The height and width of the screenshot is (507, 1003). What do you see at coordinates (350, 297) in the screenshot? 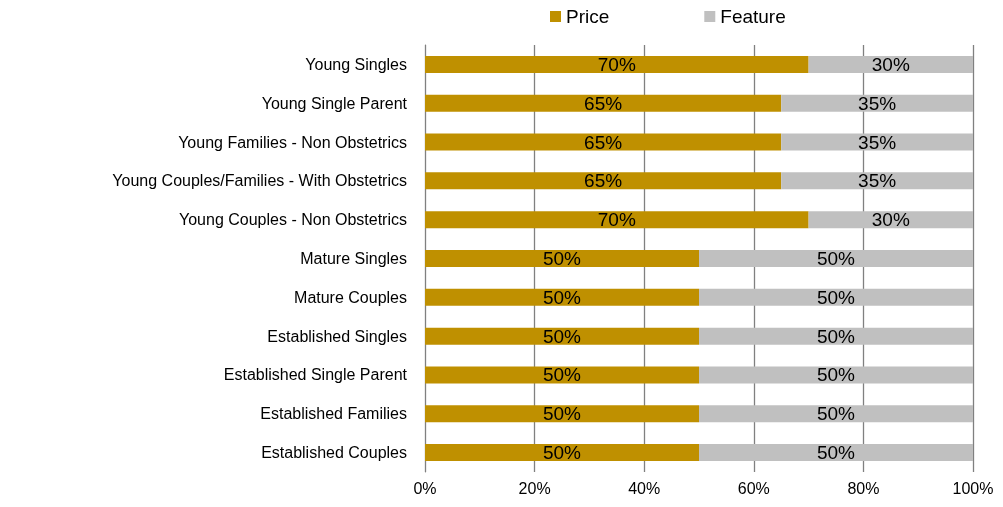
I see `y-tick-label: Mature Couples` at bounding box center [350, 297].